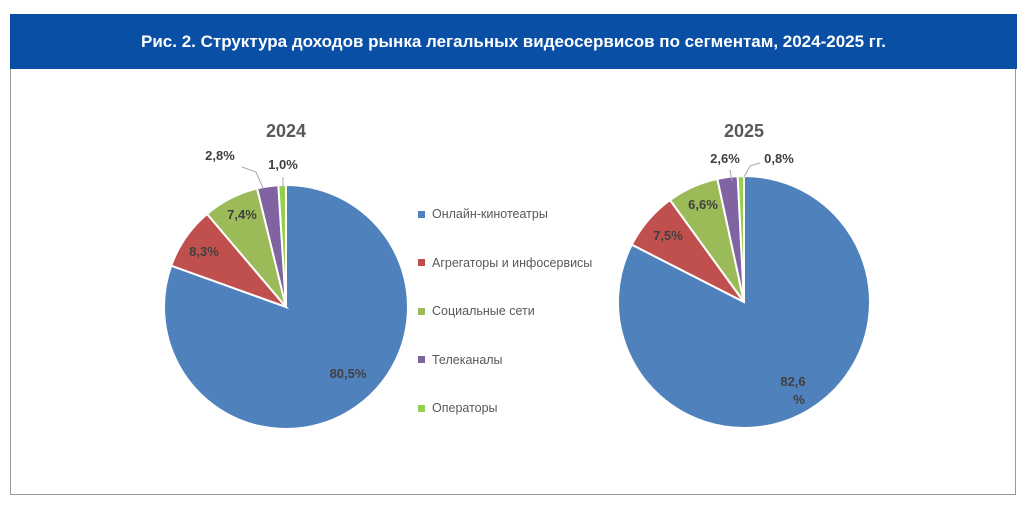 This screenshot has height=510, width=1027. Describe the element at coordinates (523, 360) in the screenshot. I see `legend-item-tv-channels: Телеканалы` at that location.